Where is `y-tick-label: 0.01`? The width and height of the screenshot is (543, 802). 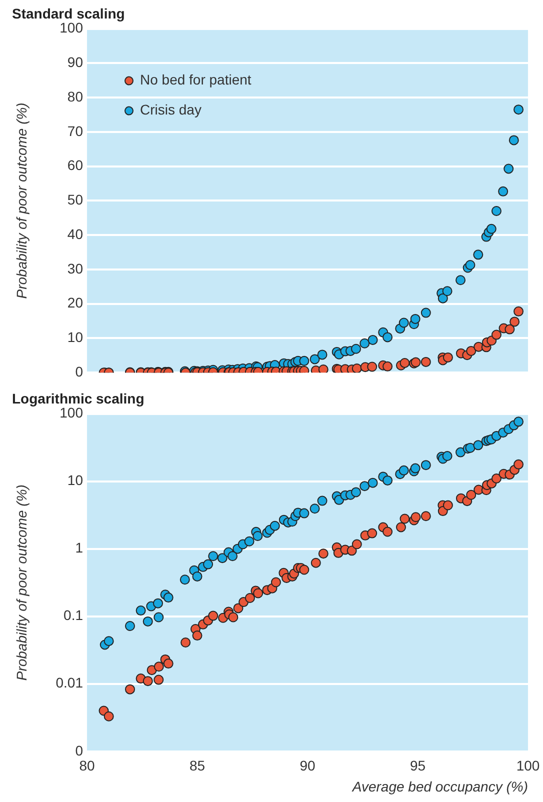 y-tick-label: 0.01 is located at coordinates (70, 682).